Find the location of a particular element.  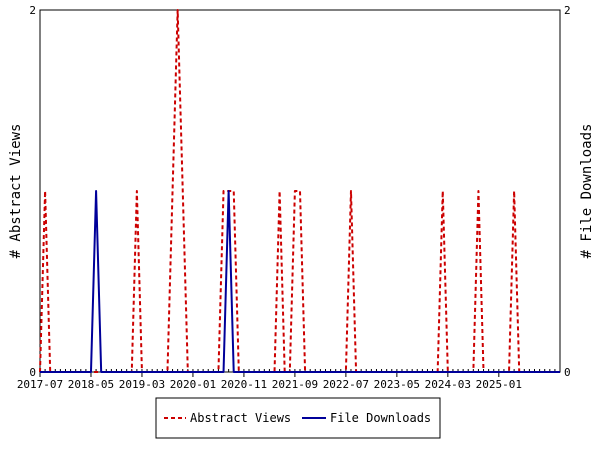

legend-box is located at coordinates (298, 418).